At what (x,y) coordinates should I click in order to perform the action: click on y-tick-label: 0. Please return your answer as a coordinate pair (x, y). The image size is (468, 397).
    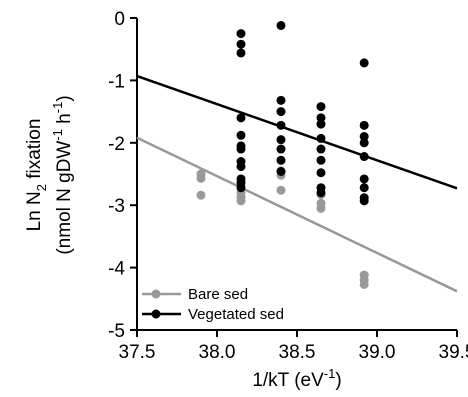
    Looking at the image, I should click on (119, 19).